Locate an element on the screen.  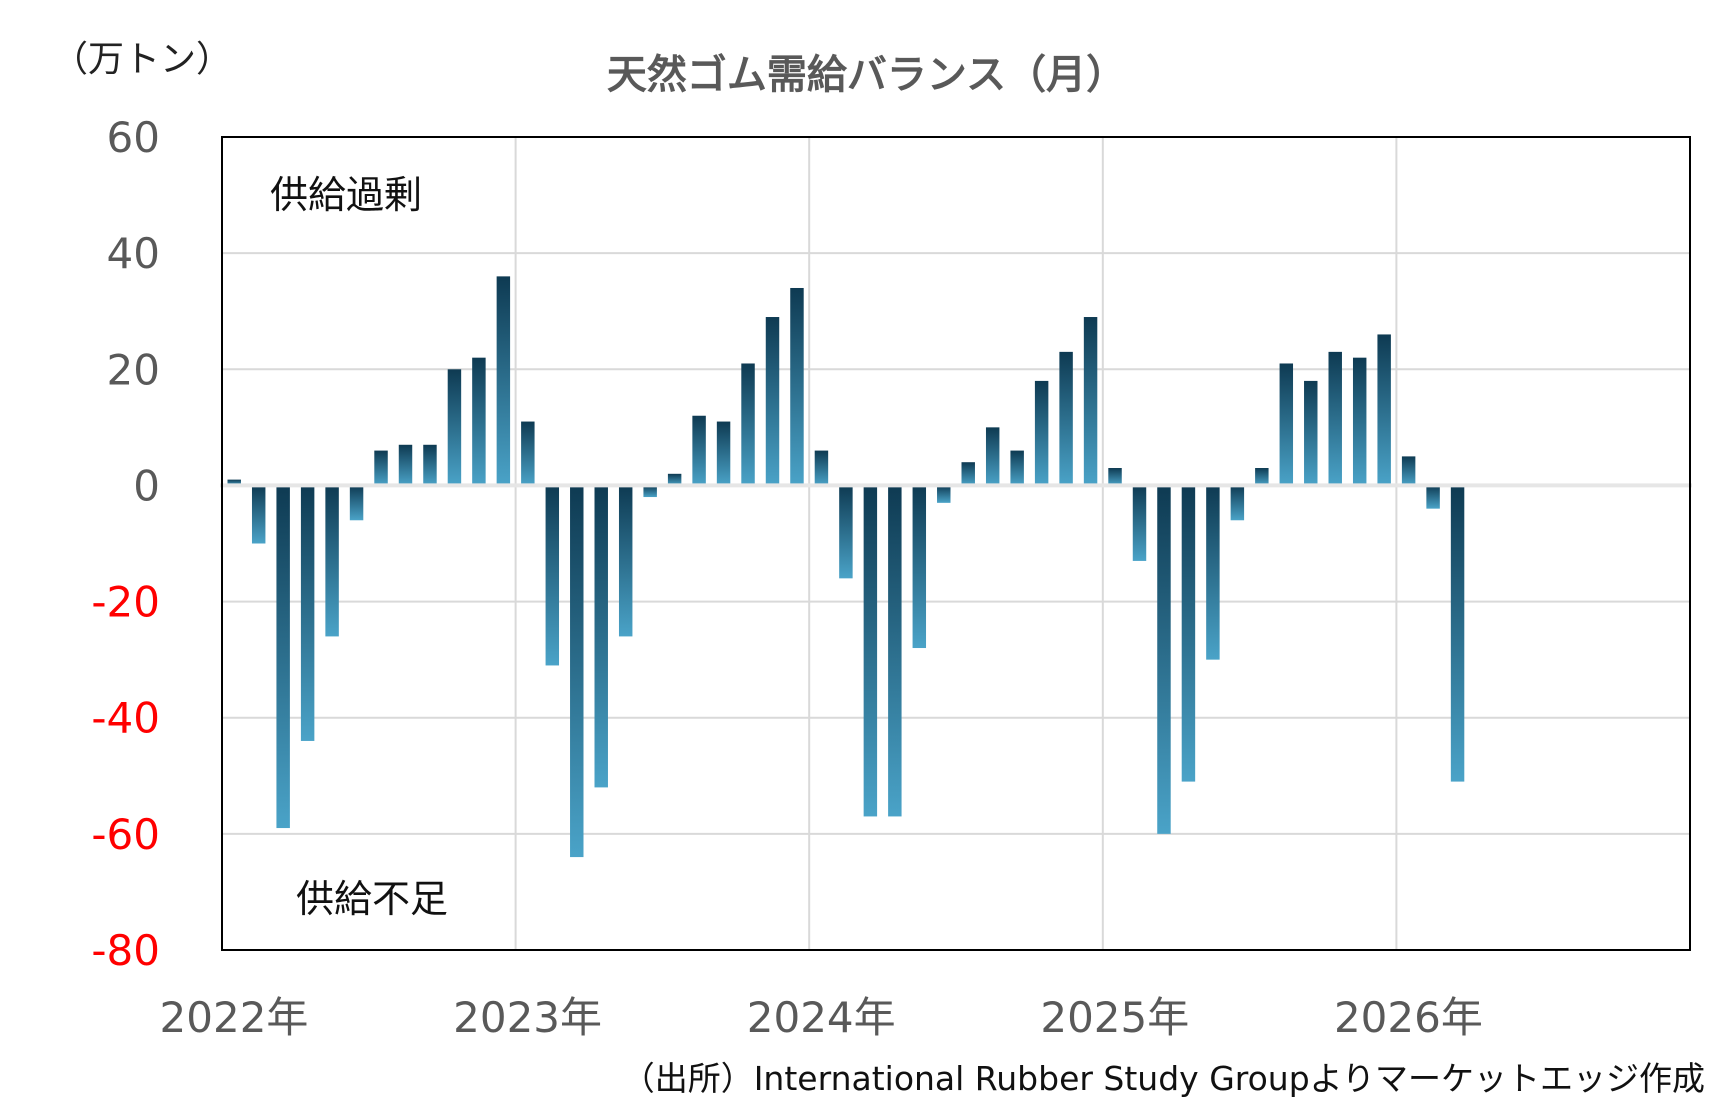
chart-title: 天然ゴム需給バランス（月） is located at coordinates (866, 75).